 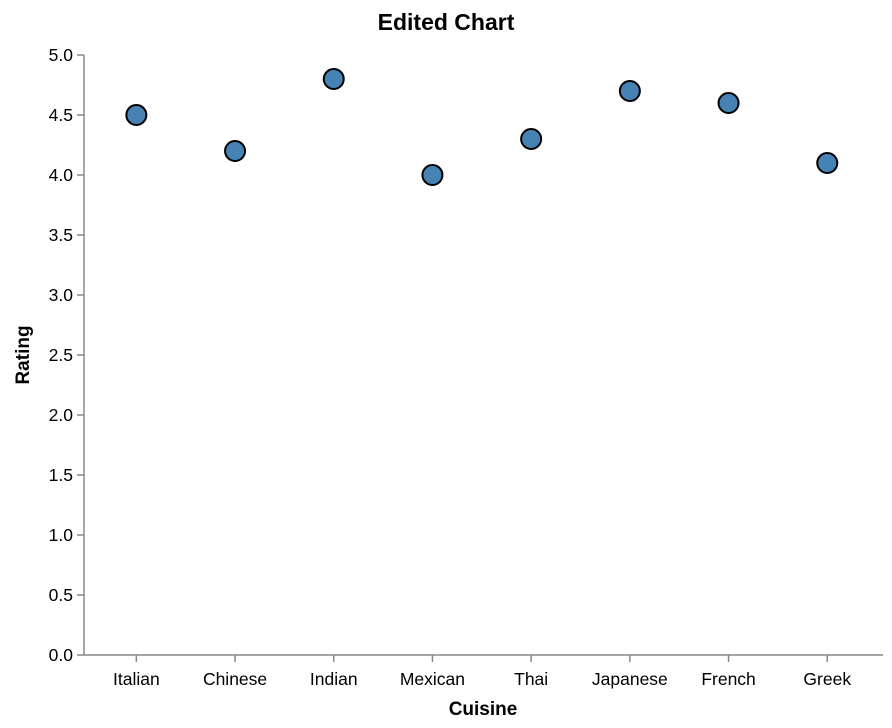 I want to click on x-tick-label: Mexican, so click(x=432, y=679).